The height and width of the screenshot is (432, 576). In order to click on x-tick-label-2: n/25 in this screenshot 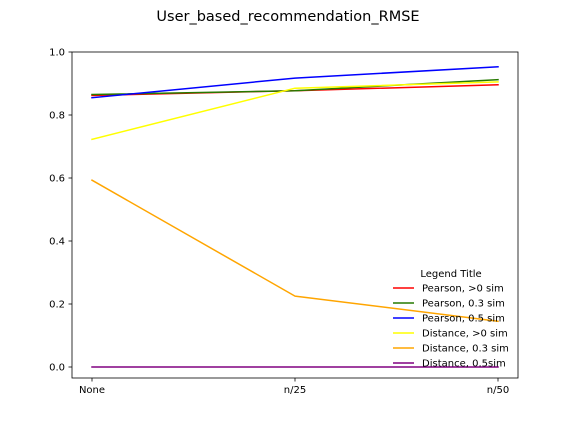, I will do `click(295, 390)`.